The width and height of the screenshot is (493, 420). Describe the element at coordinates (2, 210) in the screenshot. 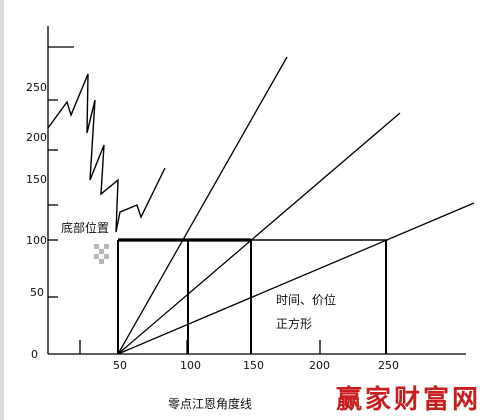

I see `left-edge-strip` at that location.